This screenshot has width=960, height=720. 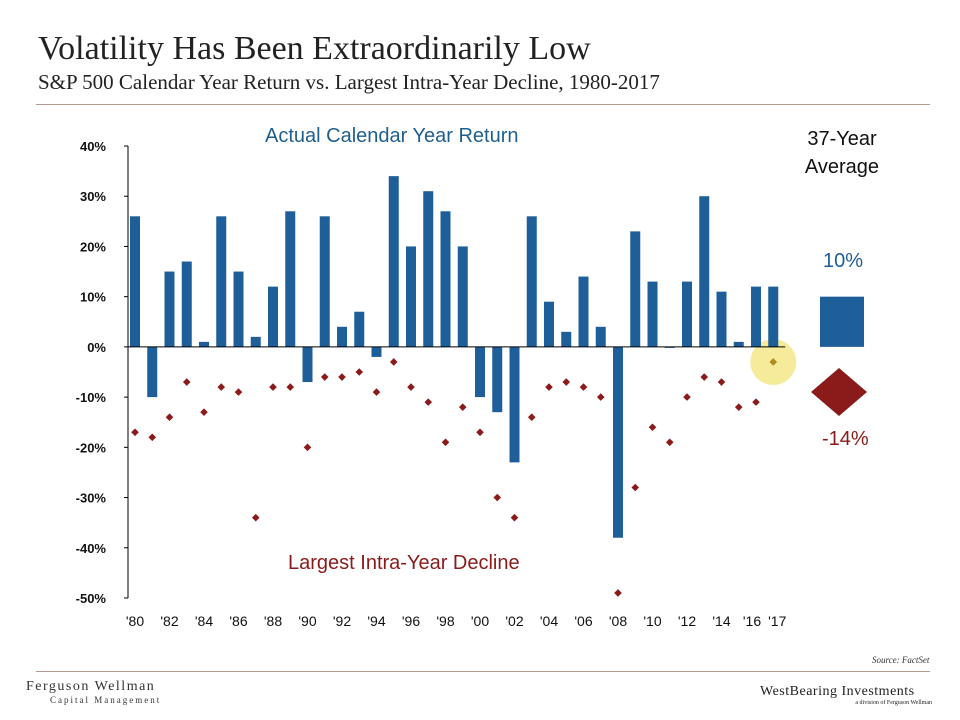 What do you see at coordinates (376, 621) in the screenshot?
I see `x-tick-label: '94` at bounding box center [376, 621].